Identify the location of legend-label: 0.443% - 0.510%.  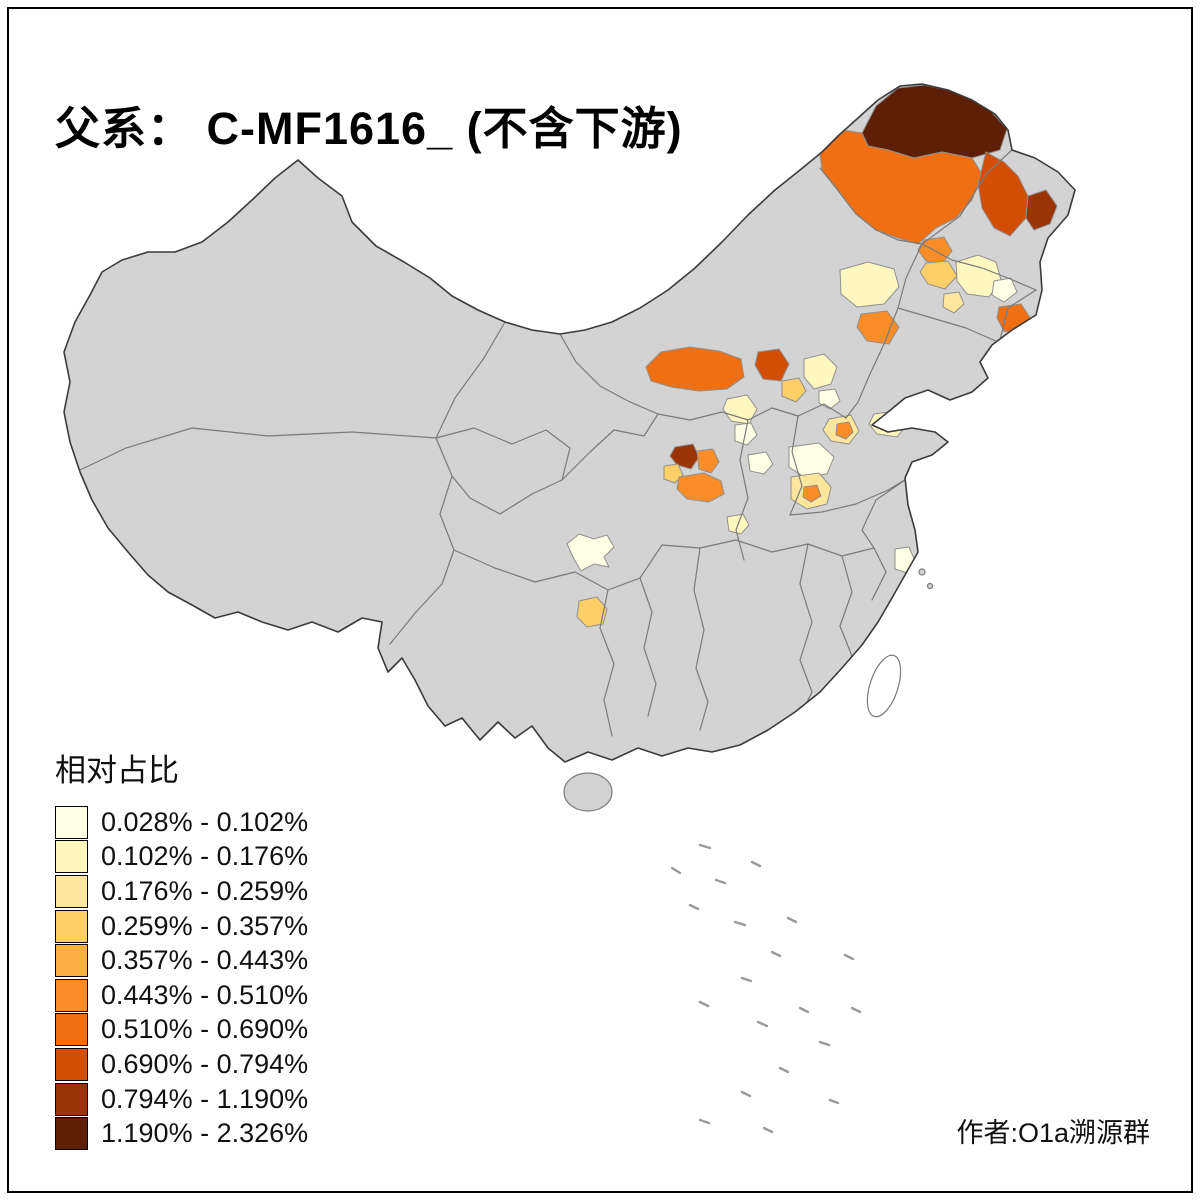
(205, 994).